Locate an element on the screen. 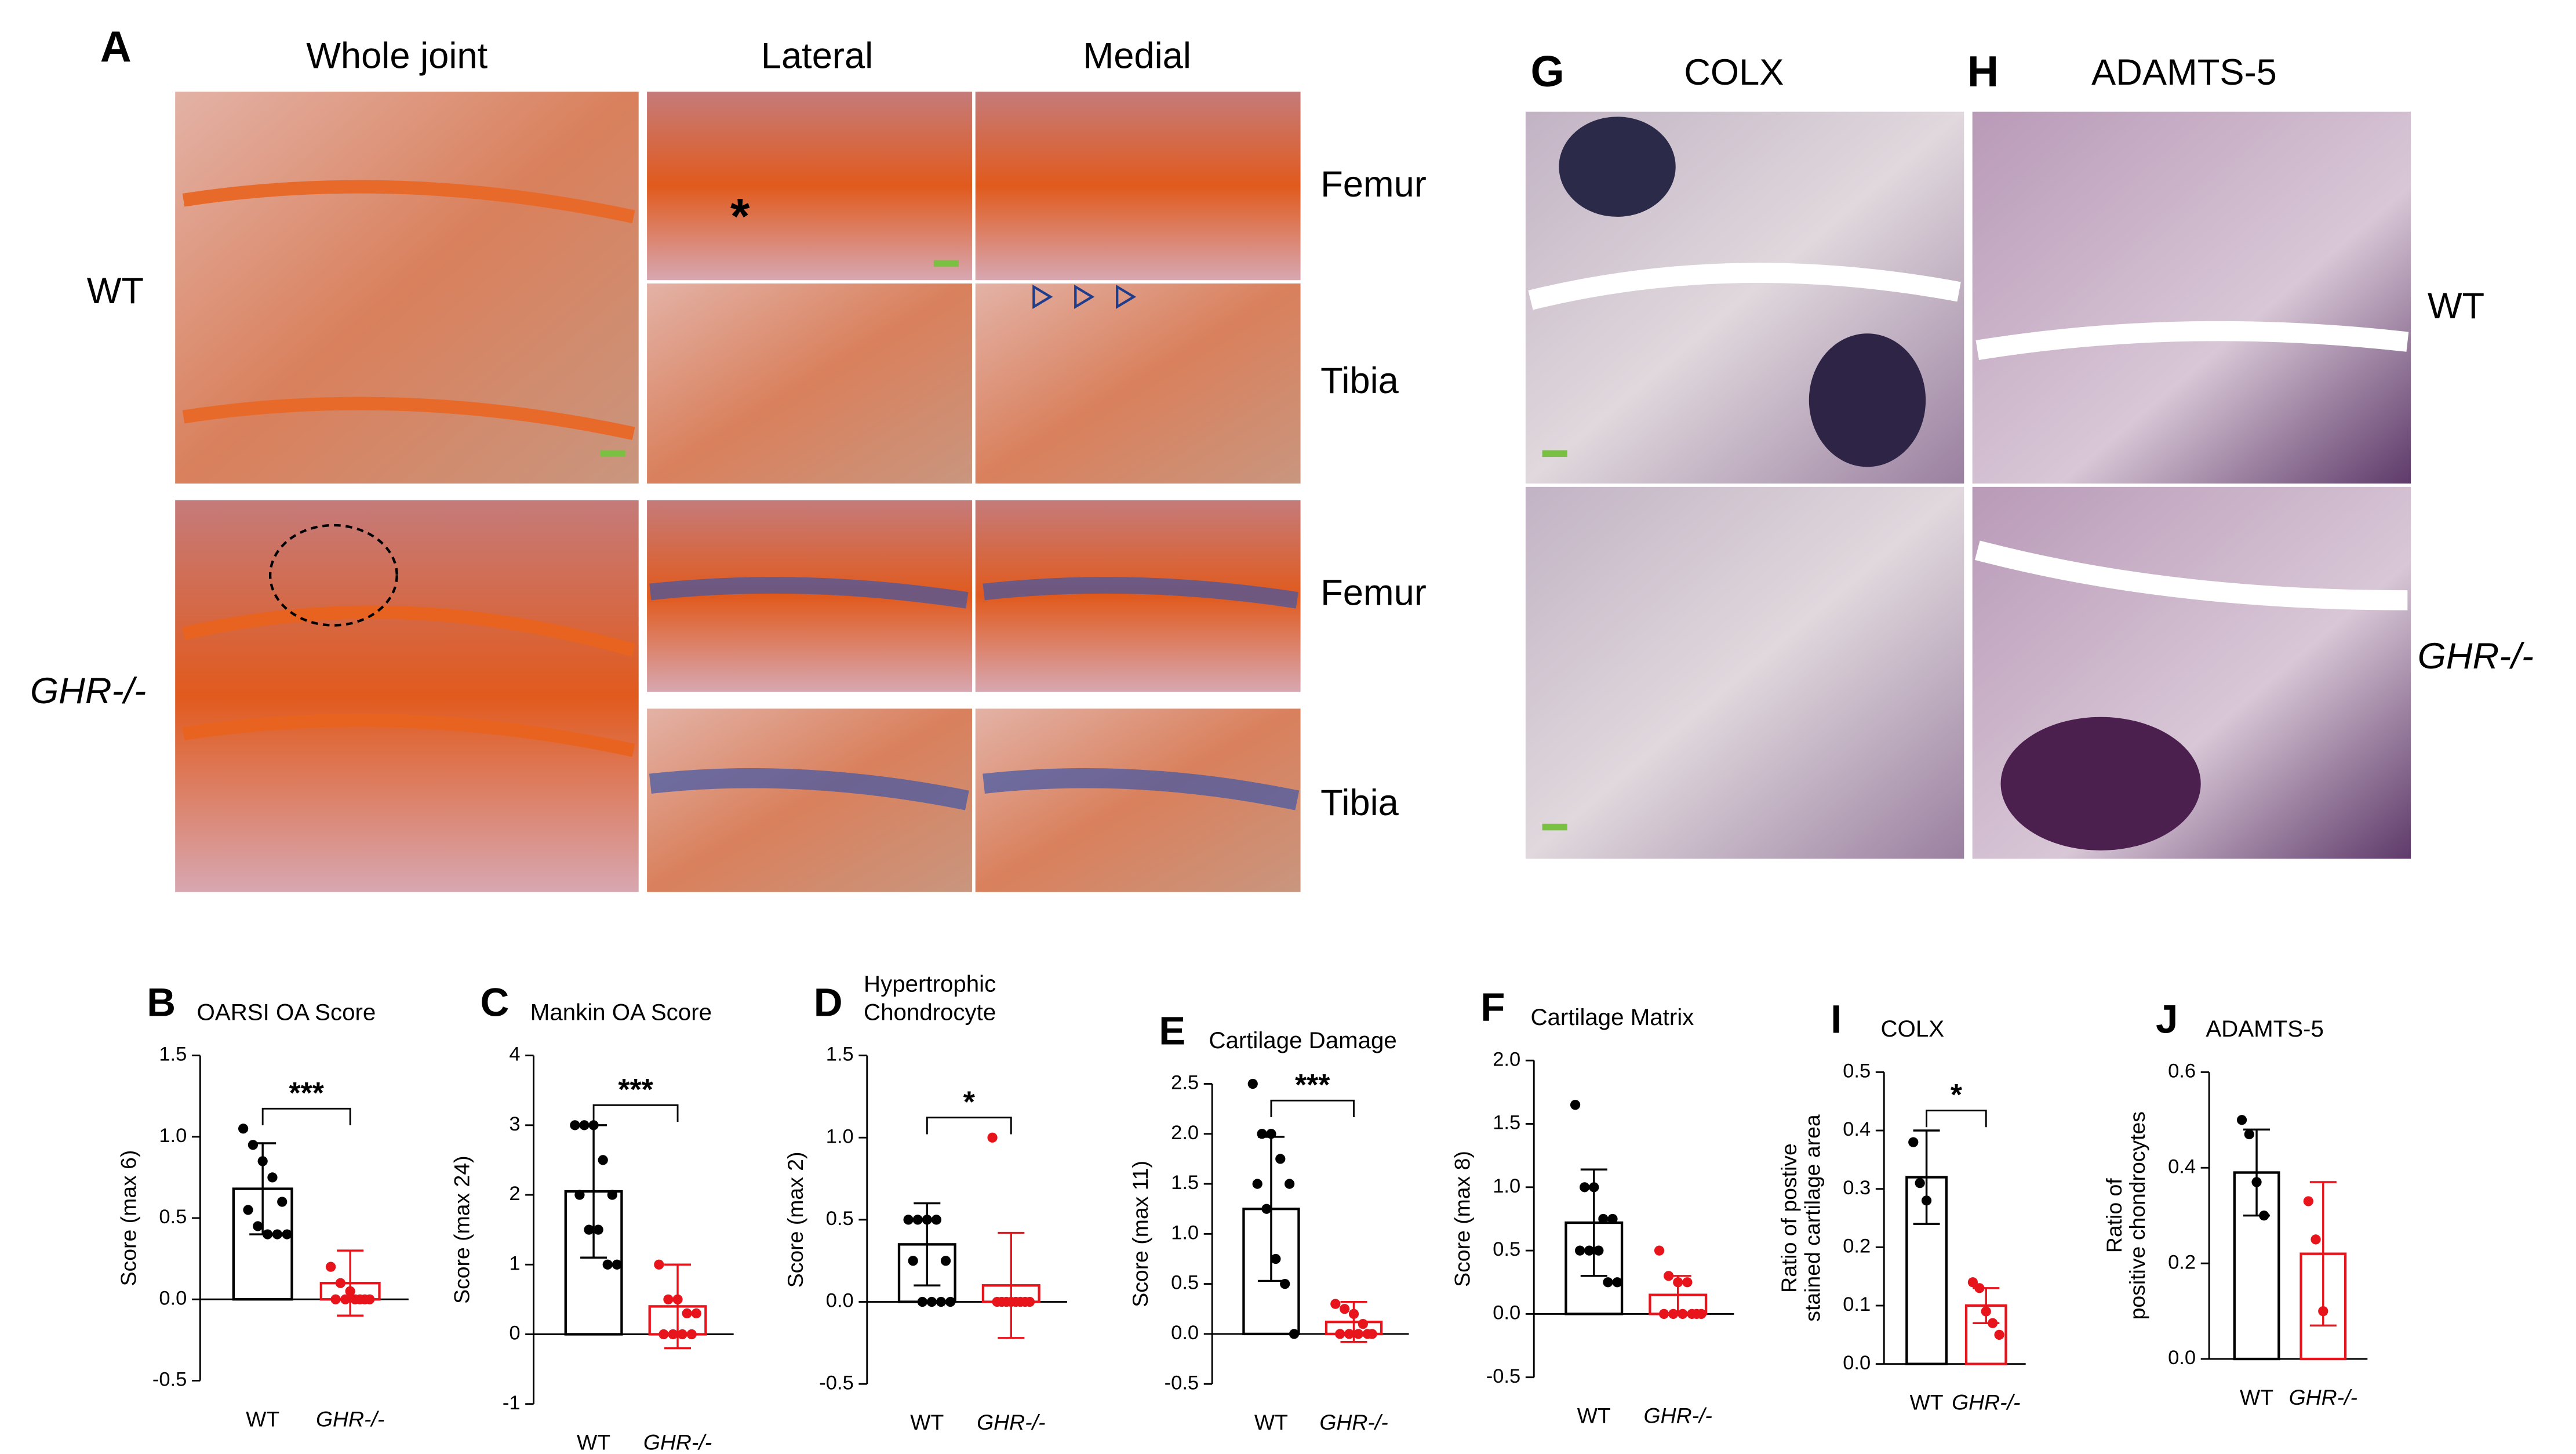 This screenshot has height=1454, width=2576. significance: * is located at coordinates (1957, 1095).